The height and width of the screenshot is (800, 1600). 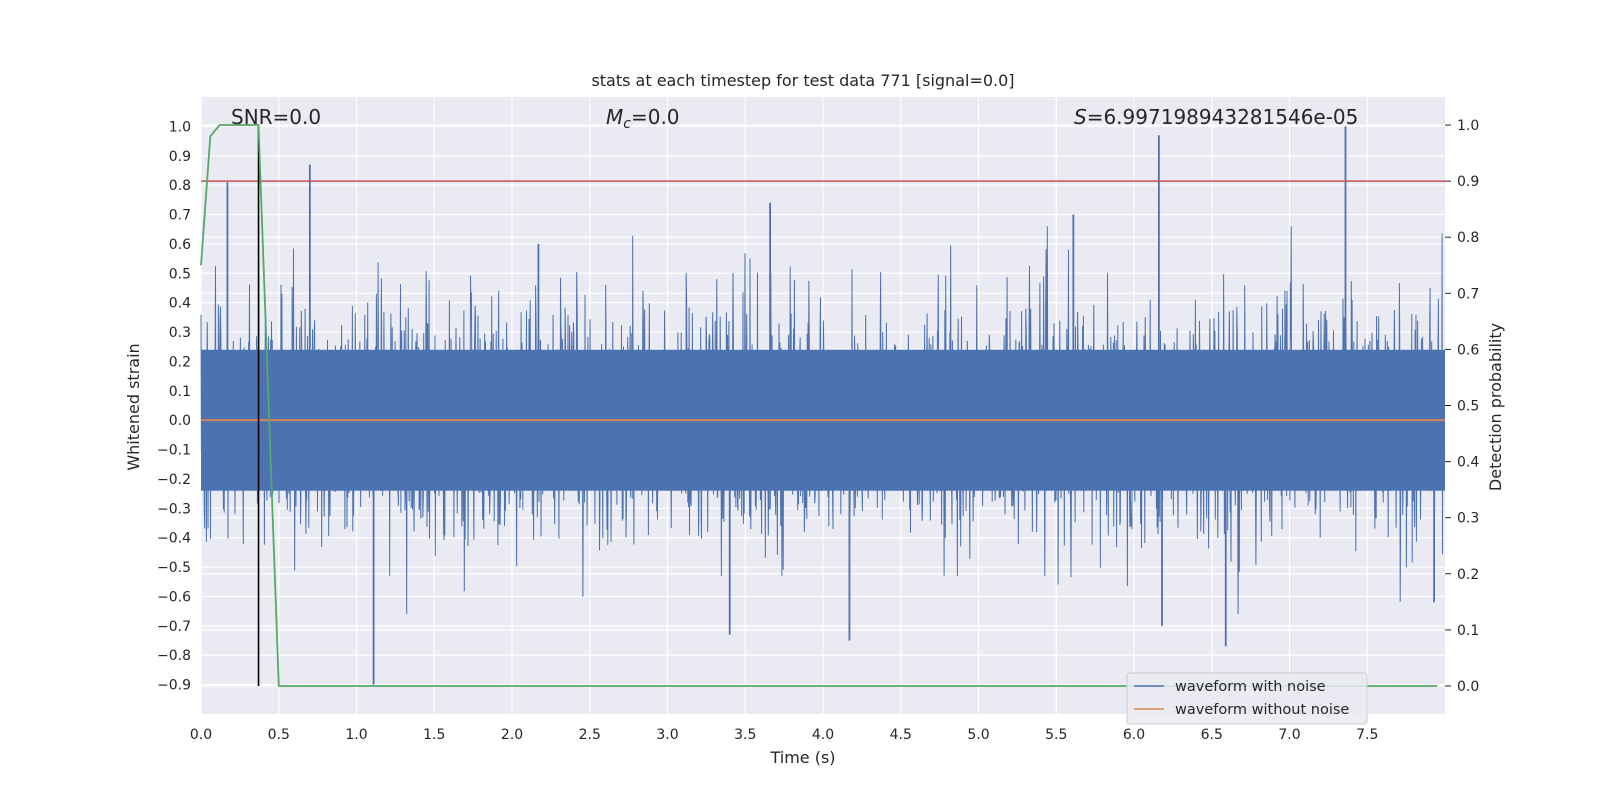 I want to click on s-value: =6.997198943281546e-05, so click(x=1223, y=117).